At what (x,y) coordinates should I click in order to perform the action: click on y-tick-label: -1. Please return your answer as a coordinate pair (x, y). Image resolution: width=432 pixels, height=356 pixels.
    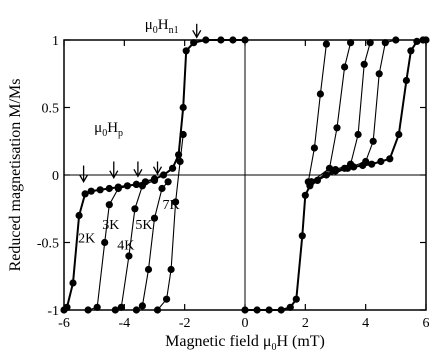
    Looking at the image, I should click on (53, 311).